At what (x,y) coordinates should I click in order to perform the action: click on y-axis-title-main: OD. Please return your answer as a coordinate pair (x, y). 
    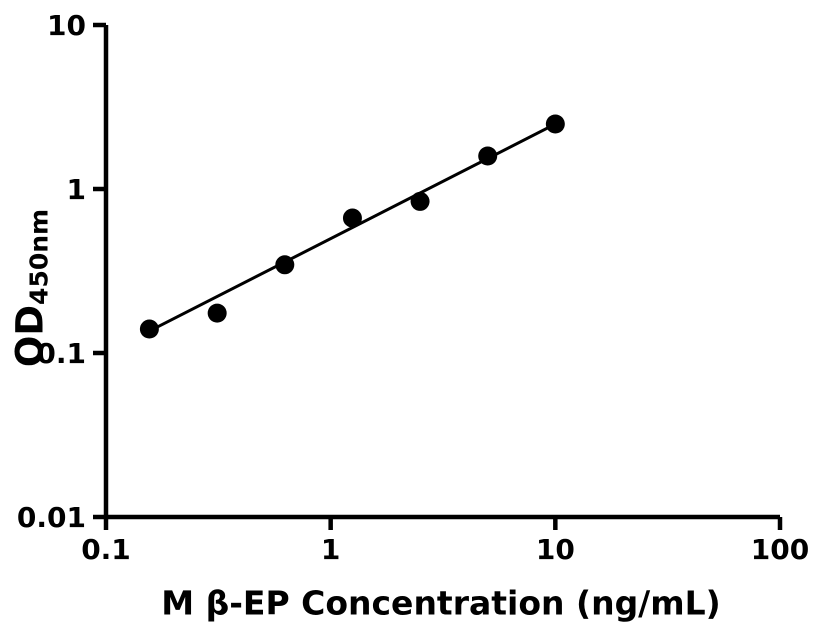
    Looking at the image, I should click on (30, 336).